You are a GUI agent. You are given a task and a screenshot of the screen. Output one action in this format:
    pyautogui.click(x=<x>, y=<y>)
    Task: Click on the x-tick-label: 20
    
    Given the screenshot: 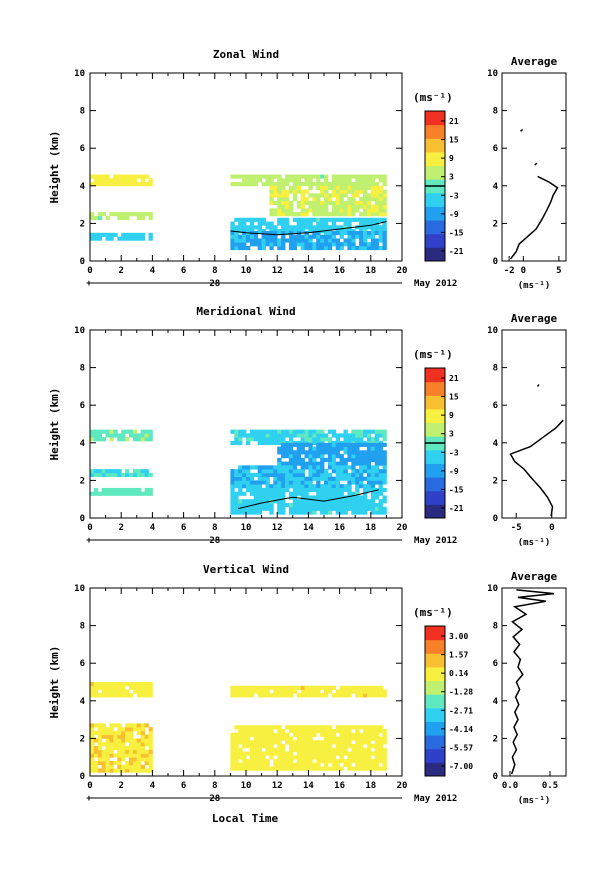 What is the action you would take?
    pyautogui.click(x=402, y=786)
    